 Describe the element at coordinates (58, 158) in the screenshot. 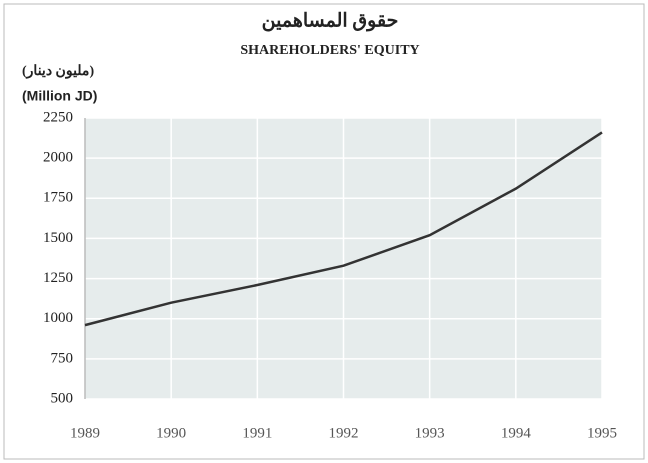

I see `y-tick-label: 2000` at that location.